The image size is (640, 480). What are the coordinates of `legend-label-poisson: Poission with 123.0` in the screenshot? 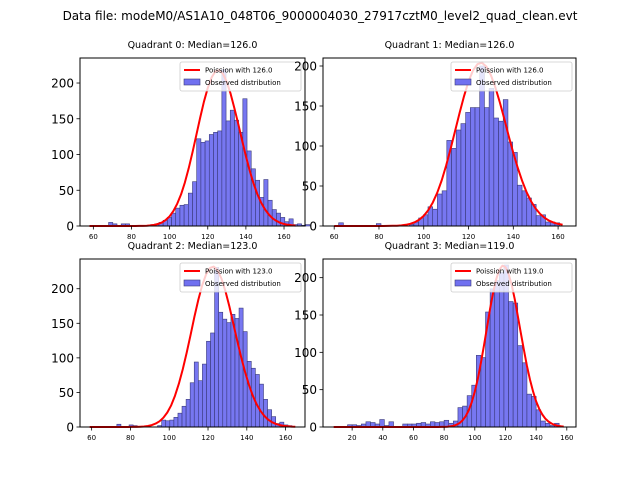 It's located at (239, 272).